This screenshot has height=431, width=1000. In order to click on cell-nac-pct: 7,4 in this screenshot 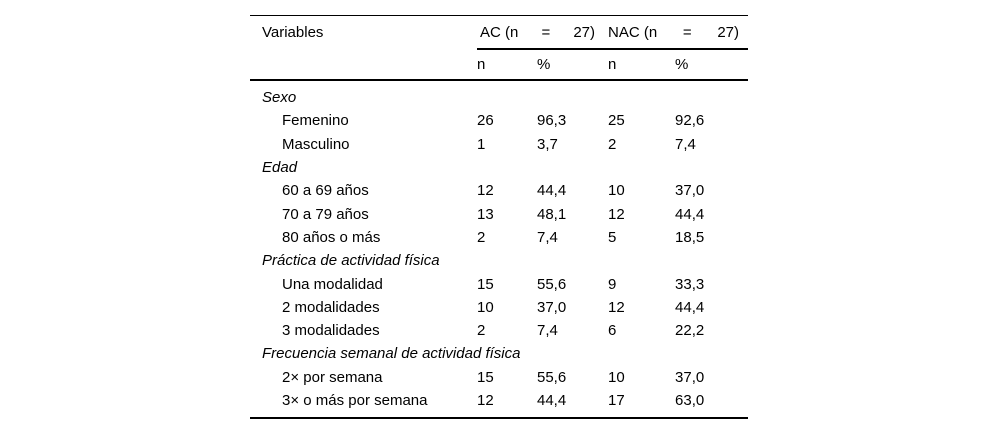, I will do `click(685, 144)`.